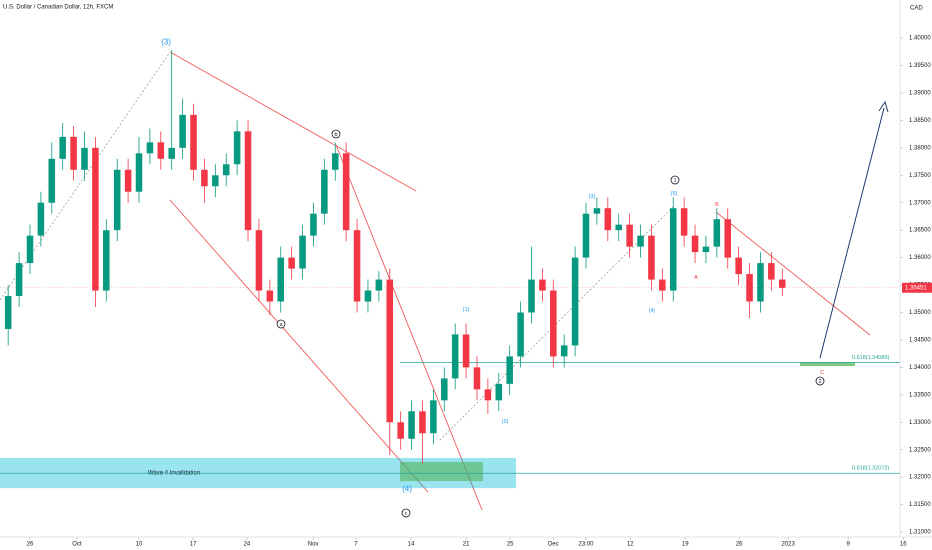 The width and height of the screenshot is (932, 550). I want to click on target-box, so click(827, 364).